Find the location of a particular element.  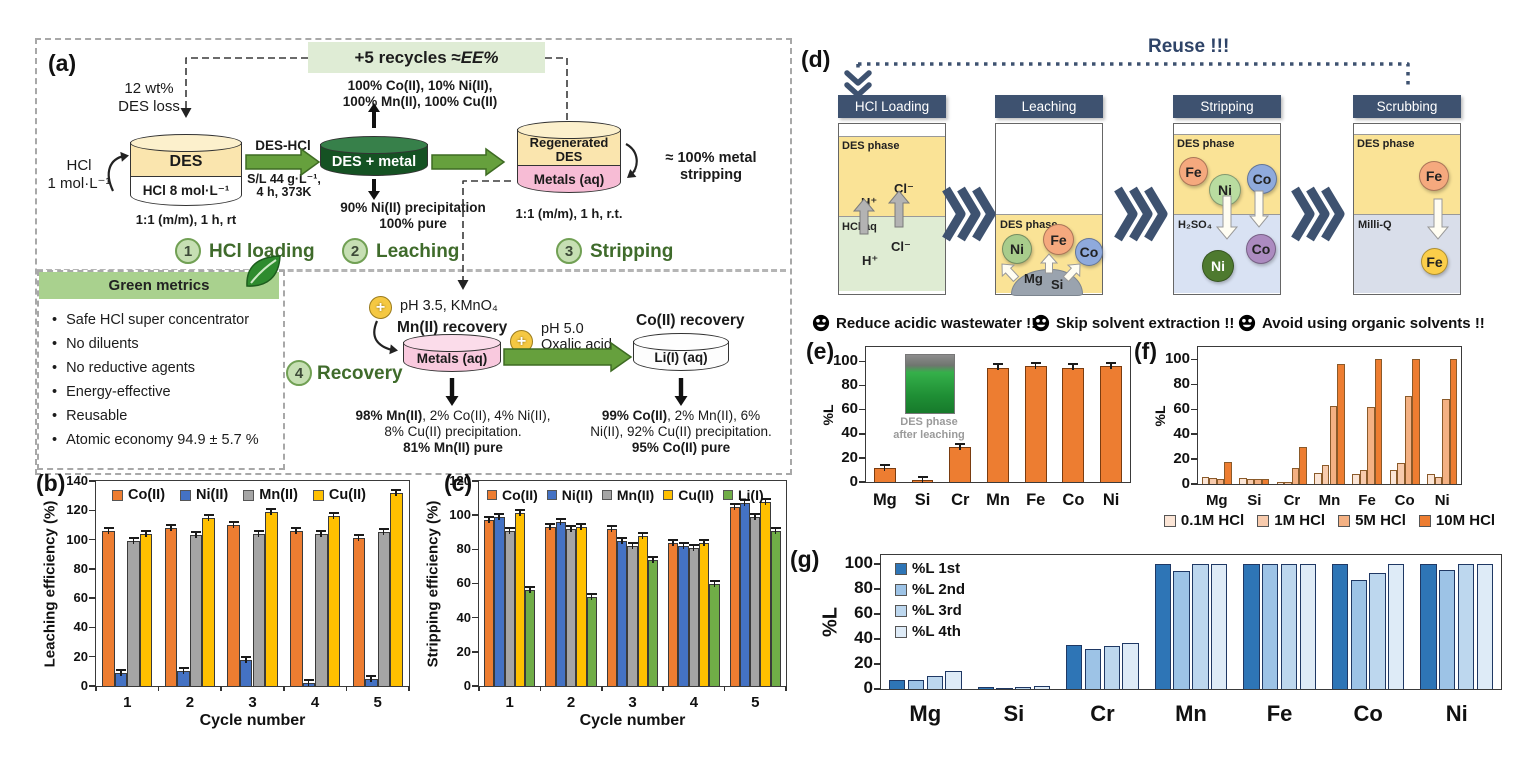

step-3-circle: 3 is located at coordinates (569, 251).